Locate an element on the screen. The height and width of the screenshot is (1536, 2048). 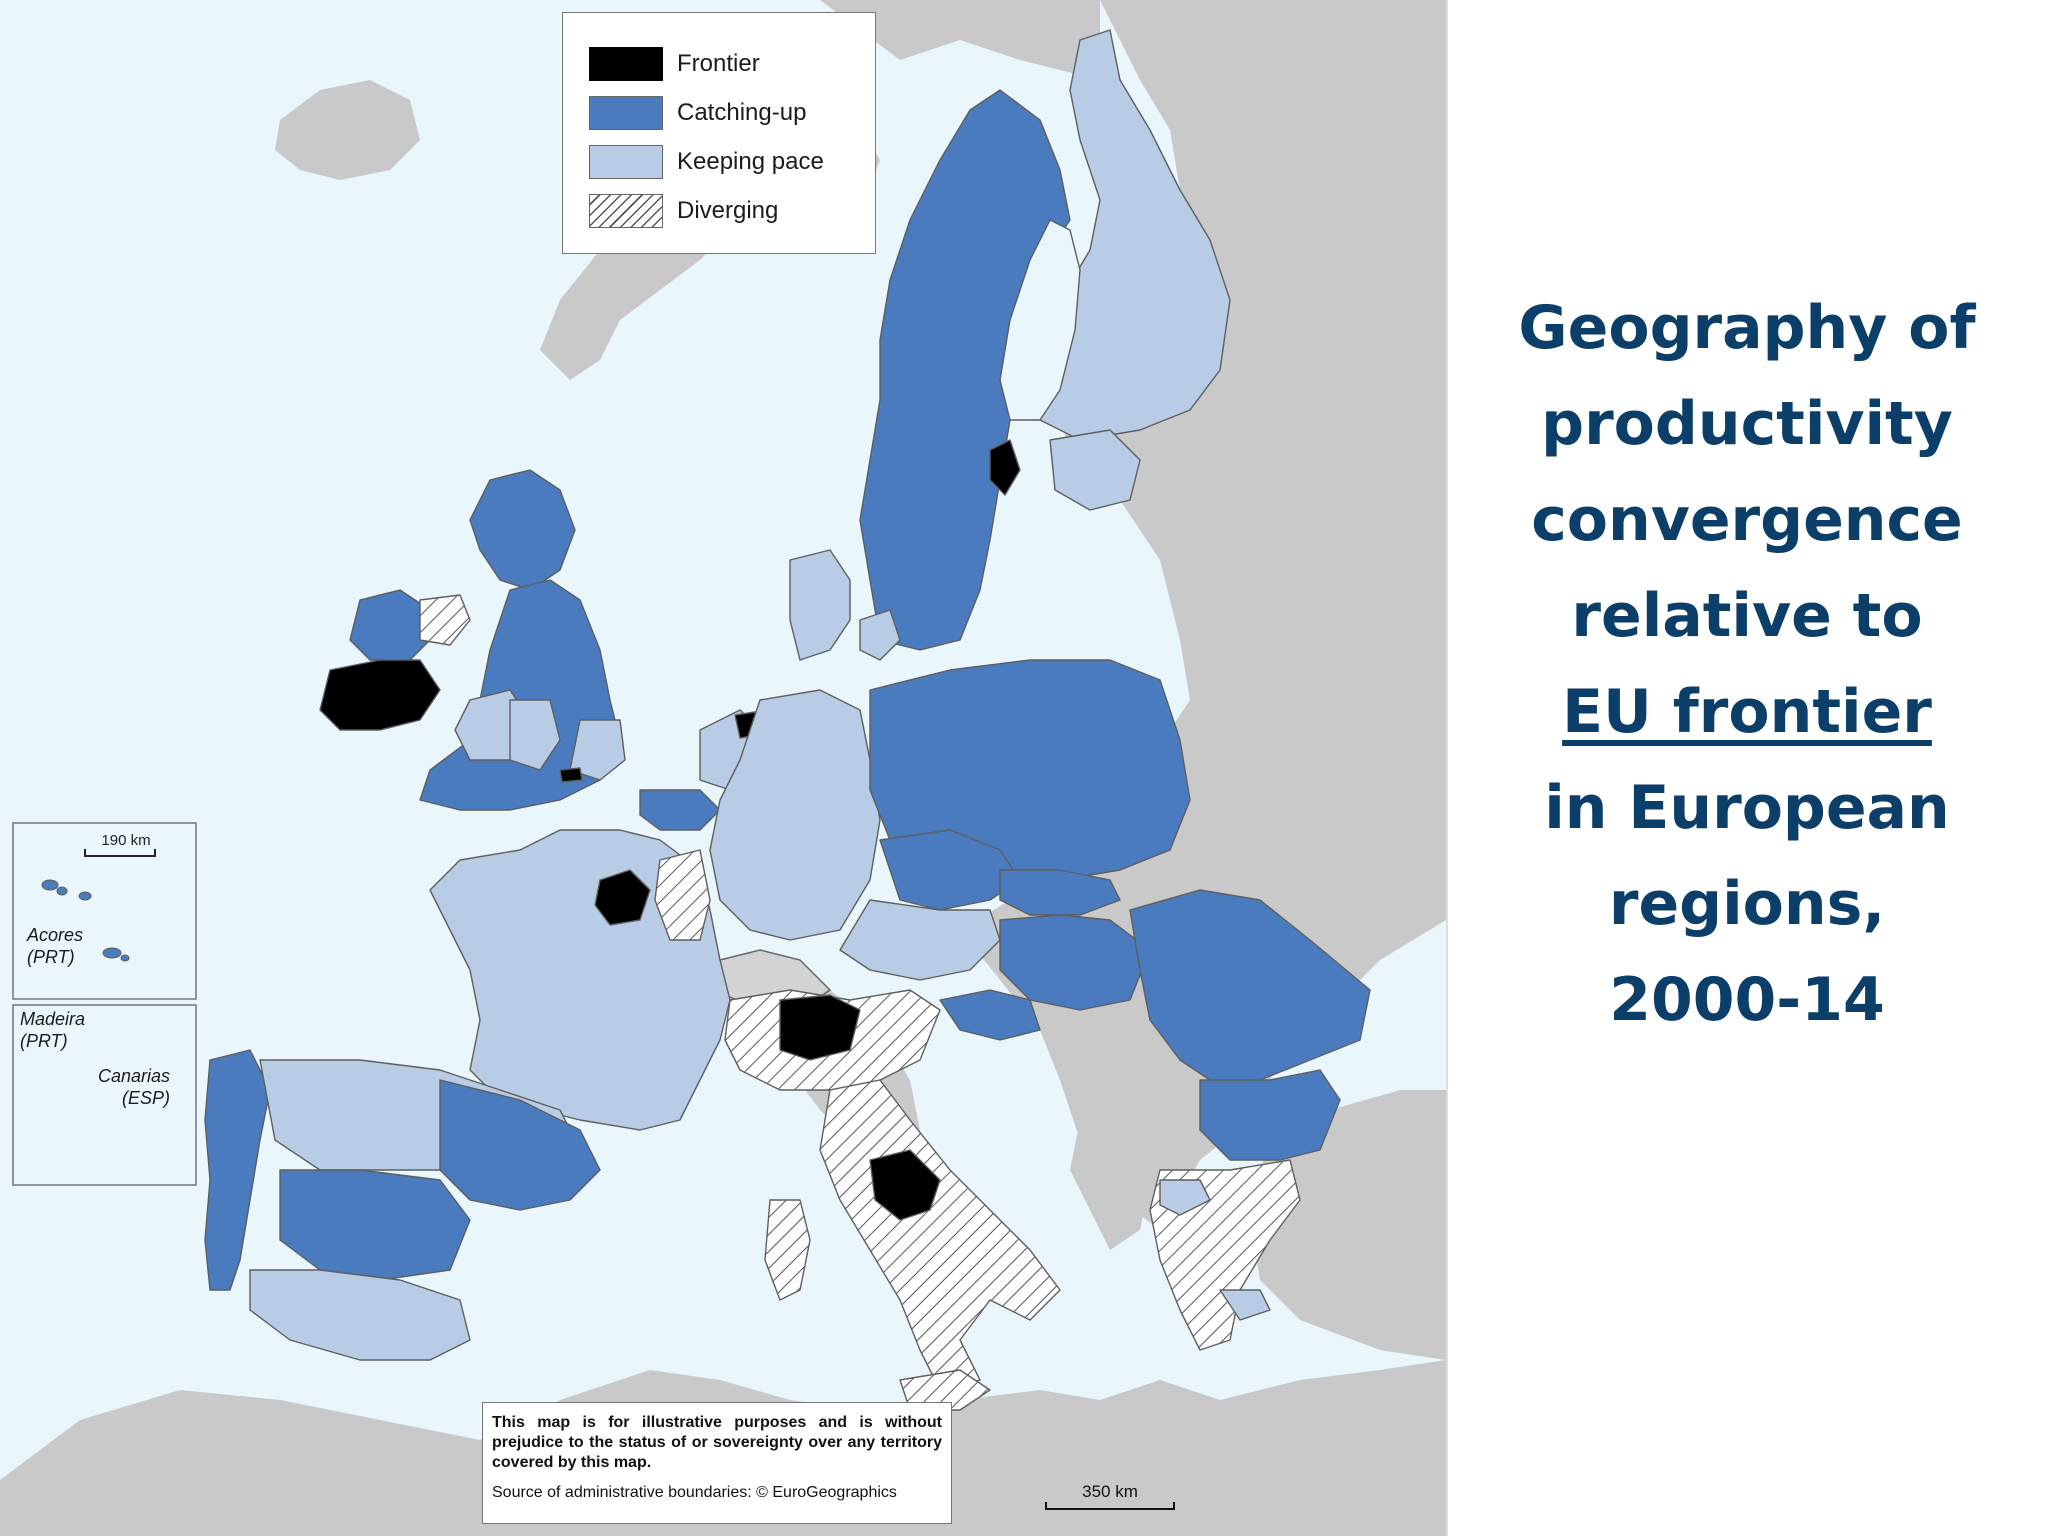
title-line: Geography of is located at coordinates (1747, 328).